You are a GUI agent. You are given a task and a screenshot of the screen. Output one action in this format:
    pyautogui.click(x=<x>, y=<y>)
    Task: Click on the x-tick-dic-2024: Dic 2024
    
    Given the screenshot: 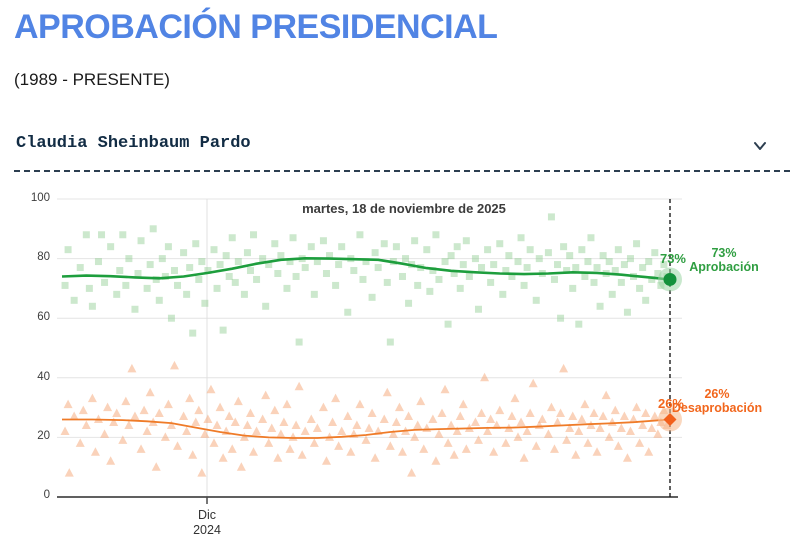 What is the action you would take?
    pyautogui.click(x=207, y=523)
    